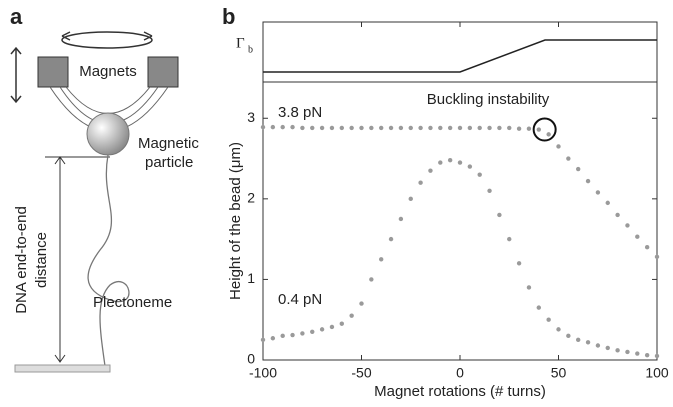 The image size is (673, 407). I want to click on distance-arrow, so click(60, 259).